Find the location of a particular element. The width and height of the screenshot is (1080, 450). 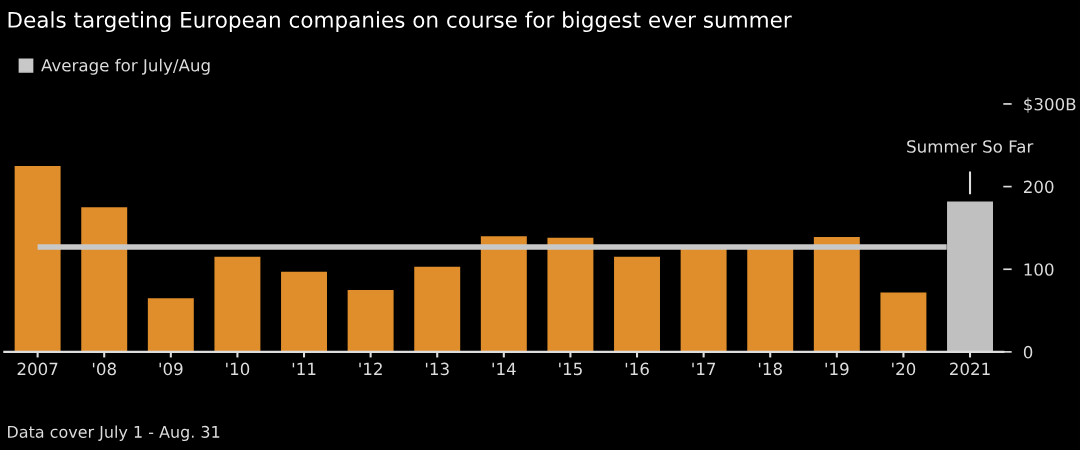

y-tick-label: $300B is located at coordinates (1050, 105).